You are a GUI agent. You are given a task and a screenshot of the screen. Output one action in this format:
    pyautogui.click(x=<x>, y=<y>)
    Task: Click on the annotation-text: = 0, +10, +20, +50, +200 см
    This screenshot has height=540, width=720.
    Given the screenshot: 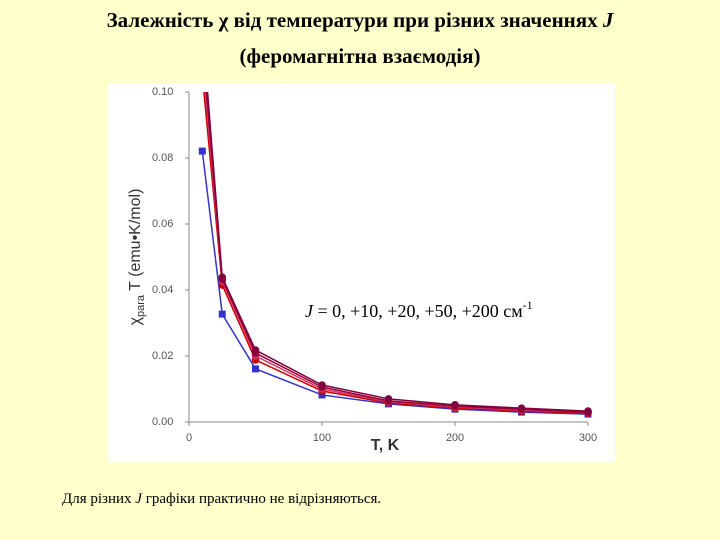 What is the action you would take?
    pyautogui.click(x=418, y=311)
    